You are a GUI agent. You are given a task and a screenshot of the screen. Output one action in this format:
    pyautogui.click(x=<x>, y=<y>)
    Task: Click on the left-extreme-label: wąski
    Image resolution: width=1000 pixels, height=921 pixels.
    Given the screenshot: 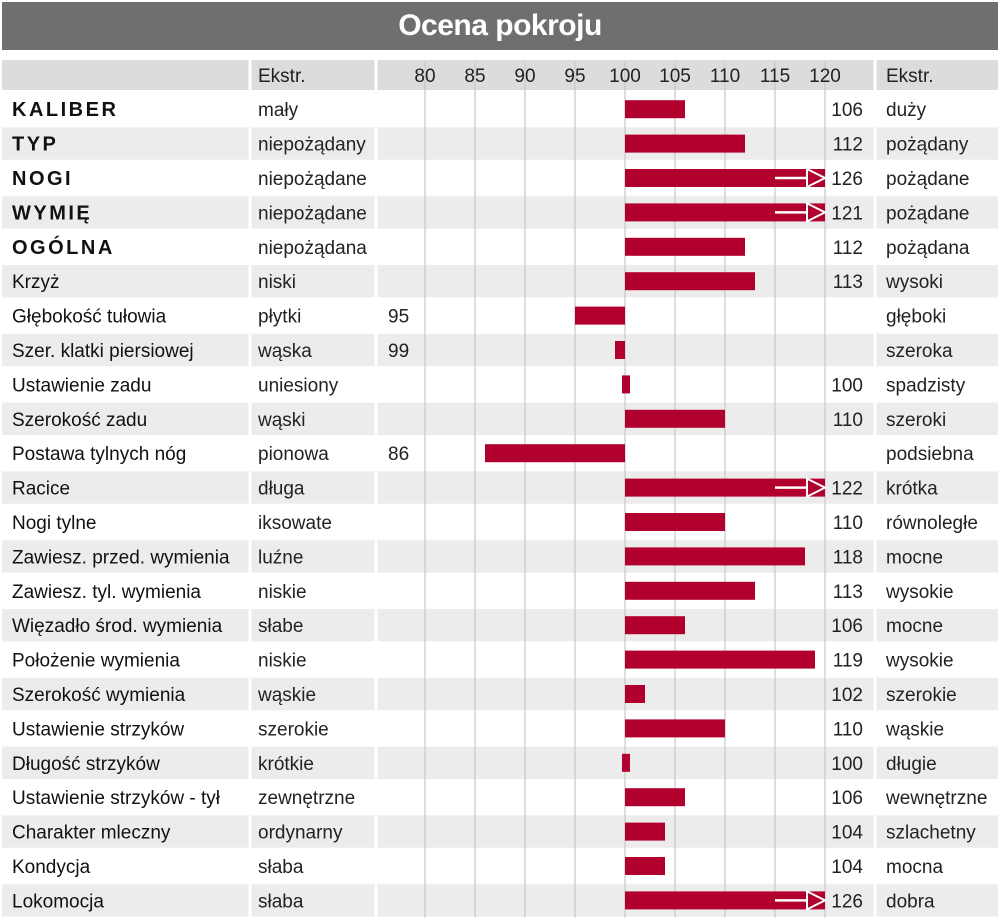 What is the action you would take?
    pyautogui.click(x=281, y=420)
    